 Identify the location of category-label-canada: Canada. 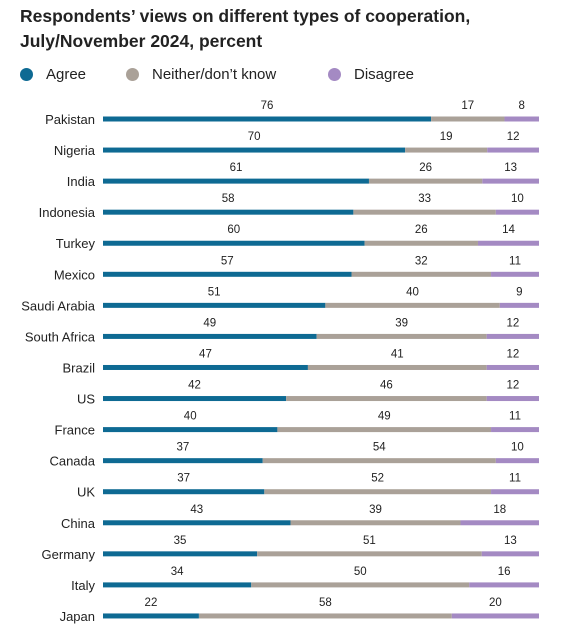
(72, 461).